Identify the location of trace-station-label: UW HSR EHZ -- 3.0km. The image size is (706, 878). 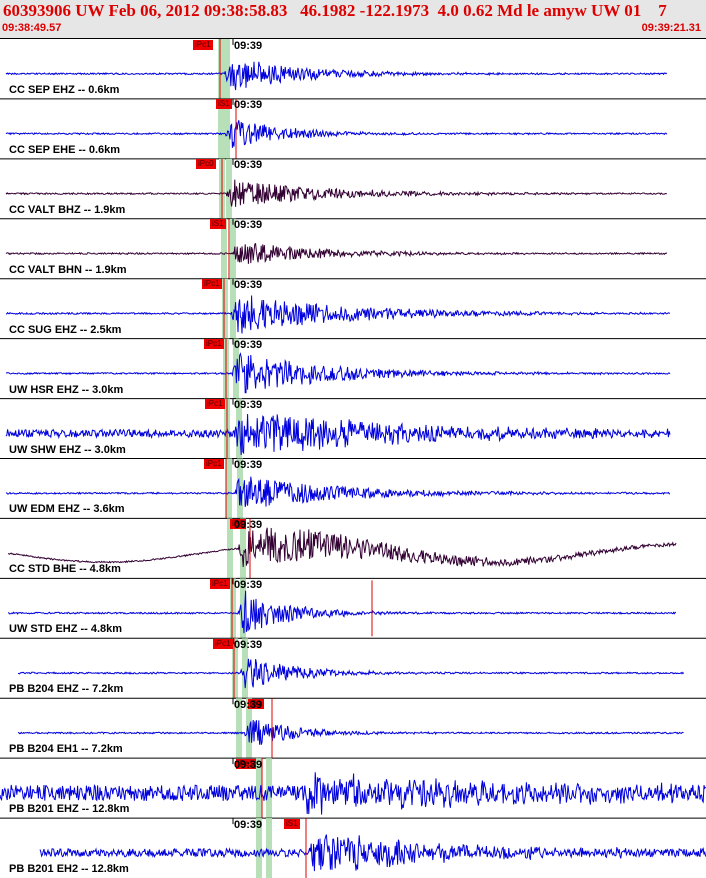
(66, 389).